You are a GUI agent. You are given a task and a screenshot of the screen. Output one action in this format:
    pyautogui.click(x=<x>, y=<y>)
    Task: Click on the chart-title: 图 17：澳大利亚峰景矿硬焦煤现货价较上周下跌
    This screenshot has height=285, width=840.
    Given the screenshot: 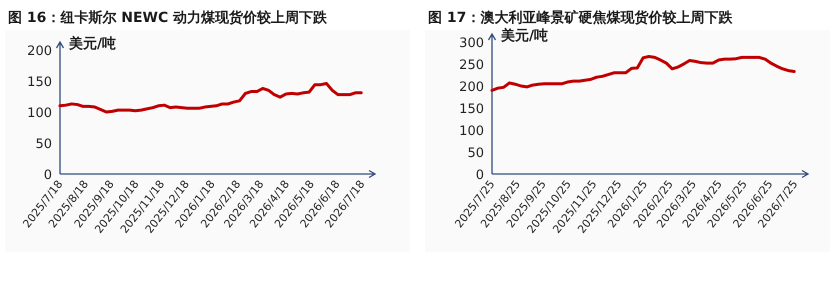 What is the action you would take?
    pyautogui.click(x=581, y=17)
    